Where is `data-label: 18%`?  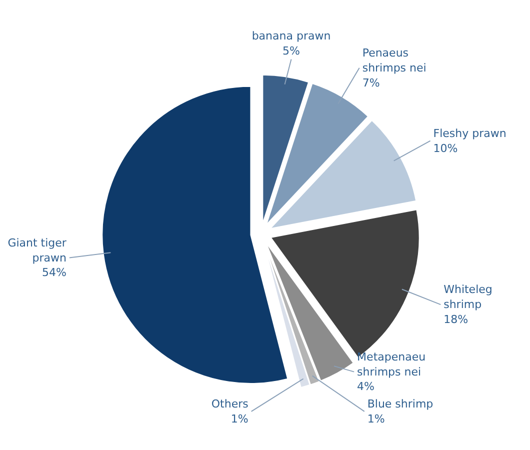
data-label: 18% is located at coordinates (456, 319).